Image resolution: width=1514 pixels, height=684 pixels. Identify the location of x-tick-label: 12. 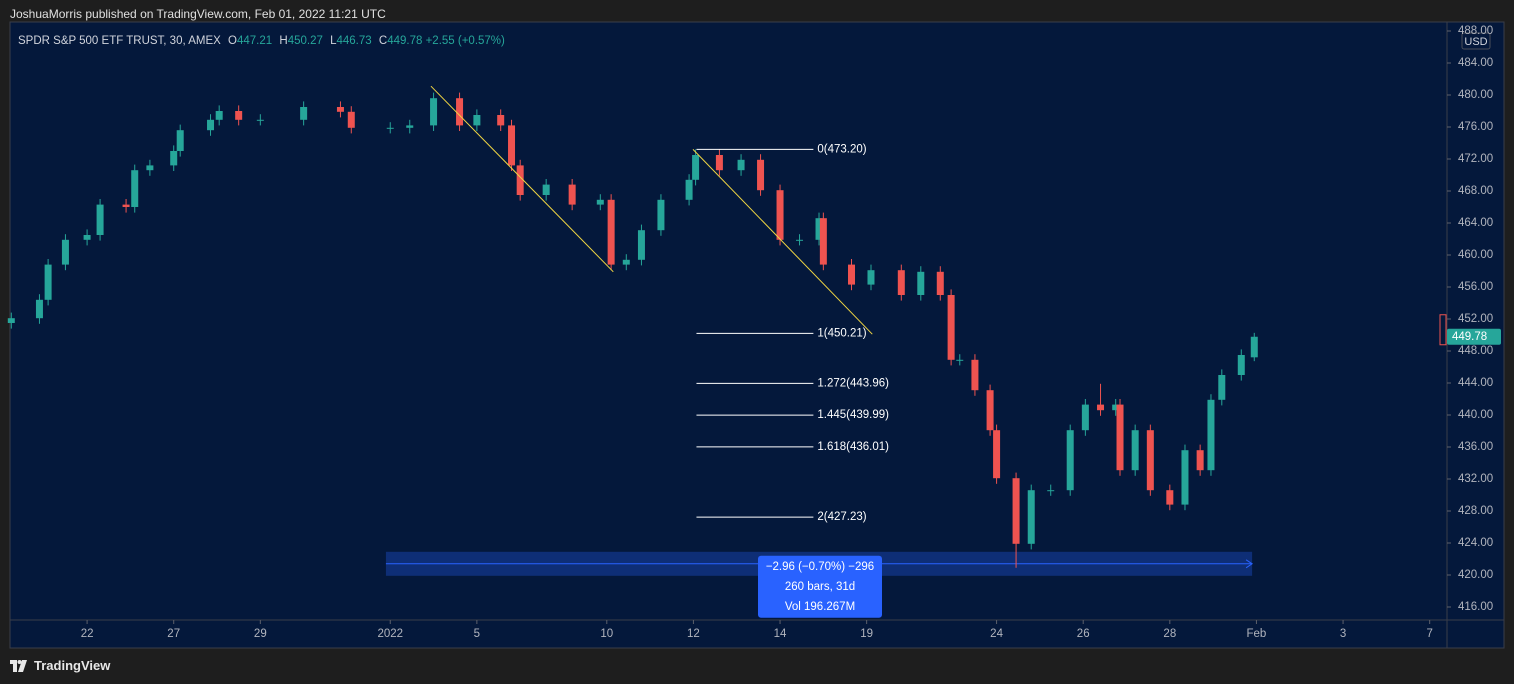
(693, 634).